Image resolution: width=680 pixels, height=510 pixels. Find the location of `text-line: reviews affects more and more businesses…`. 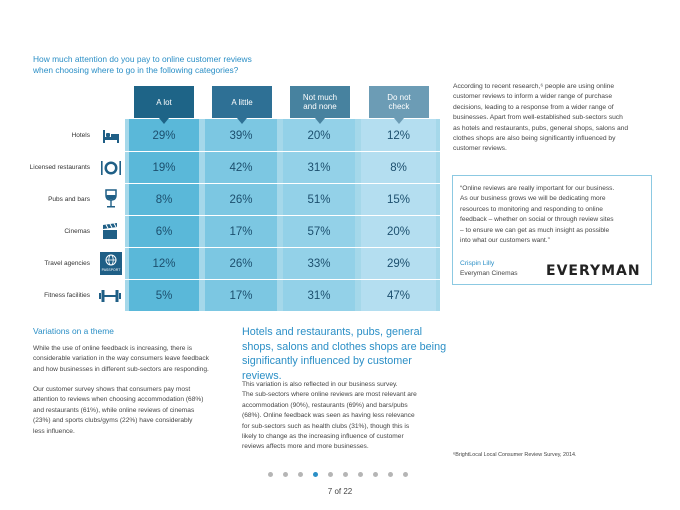

text-line: reviews affects more and more businesses… is located at coordinates (305, 447).